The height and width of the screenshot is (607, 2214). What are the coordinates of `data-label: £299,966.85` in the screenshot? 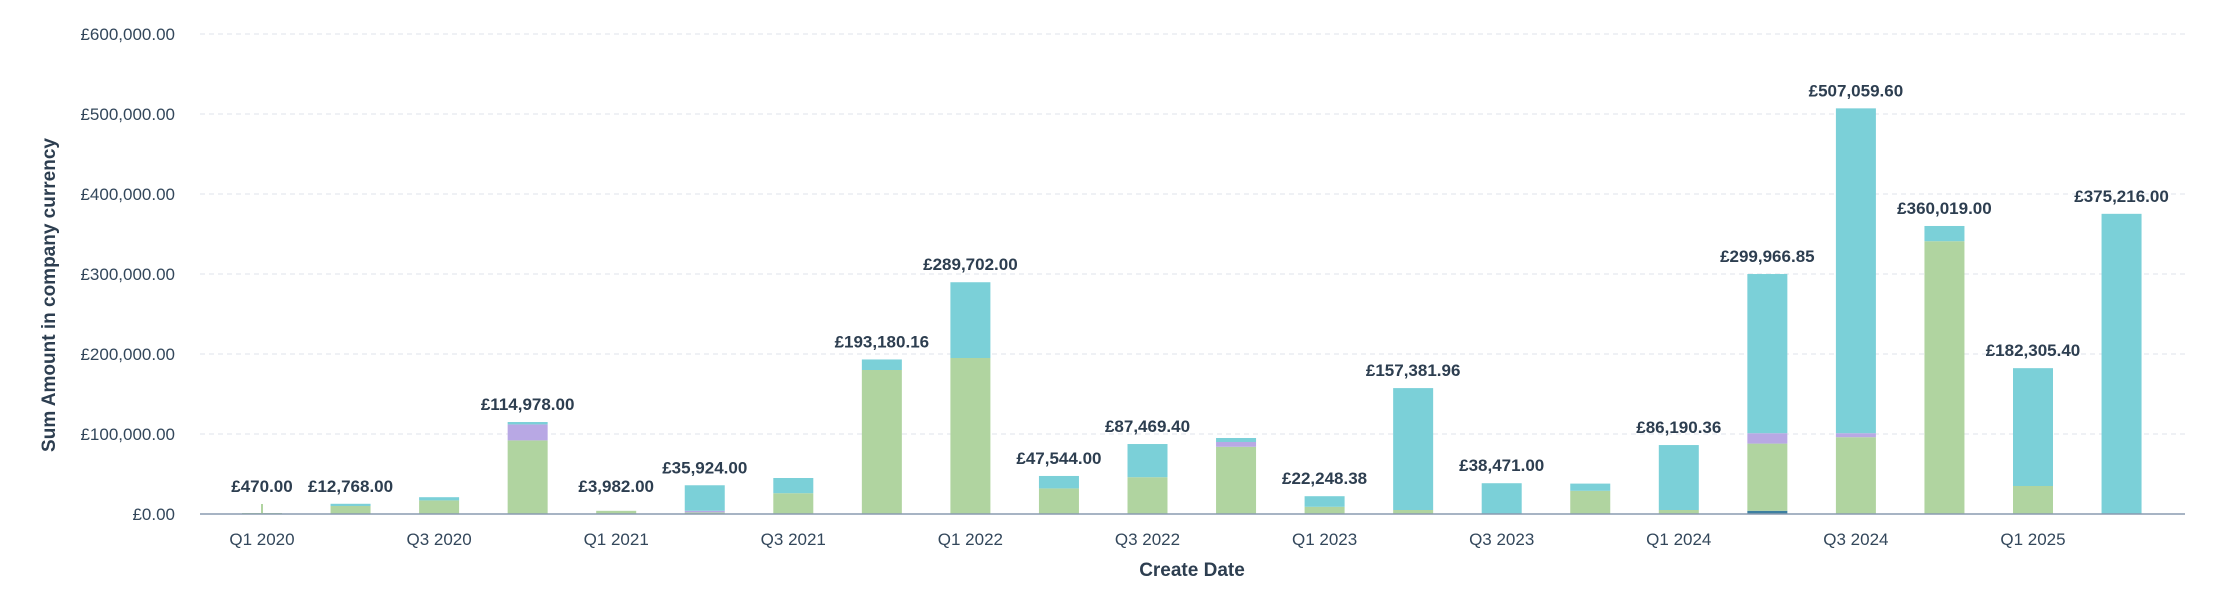 It's located at (1767, 256).